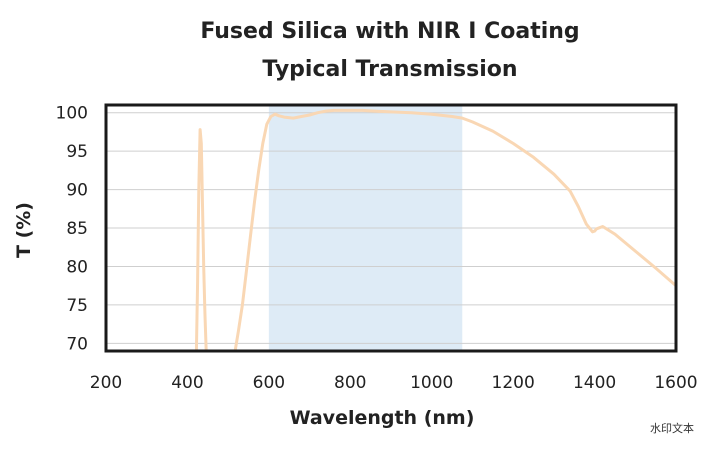  Describe the element at coordinates (77, 344) in the screenshot. I see `y-tick-label: 70` at that location.